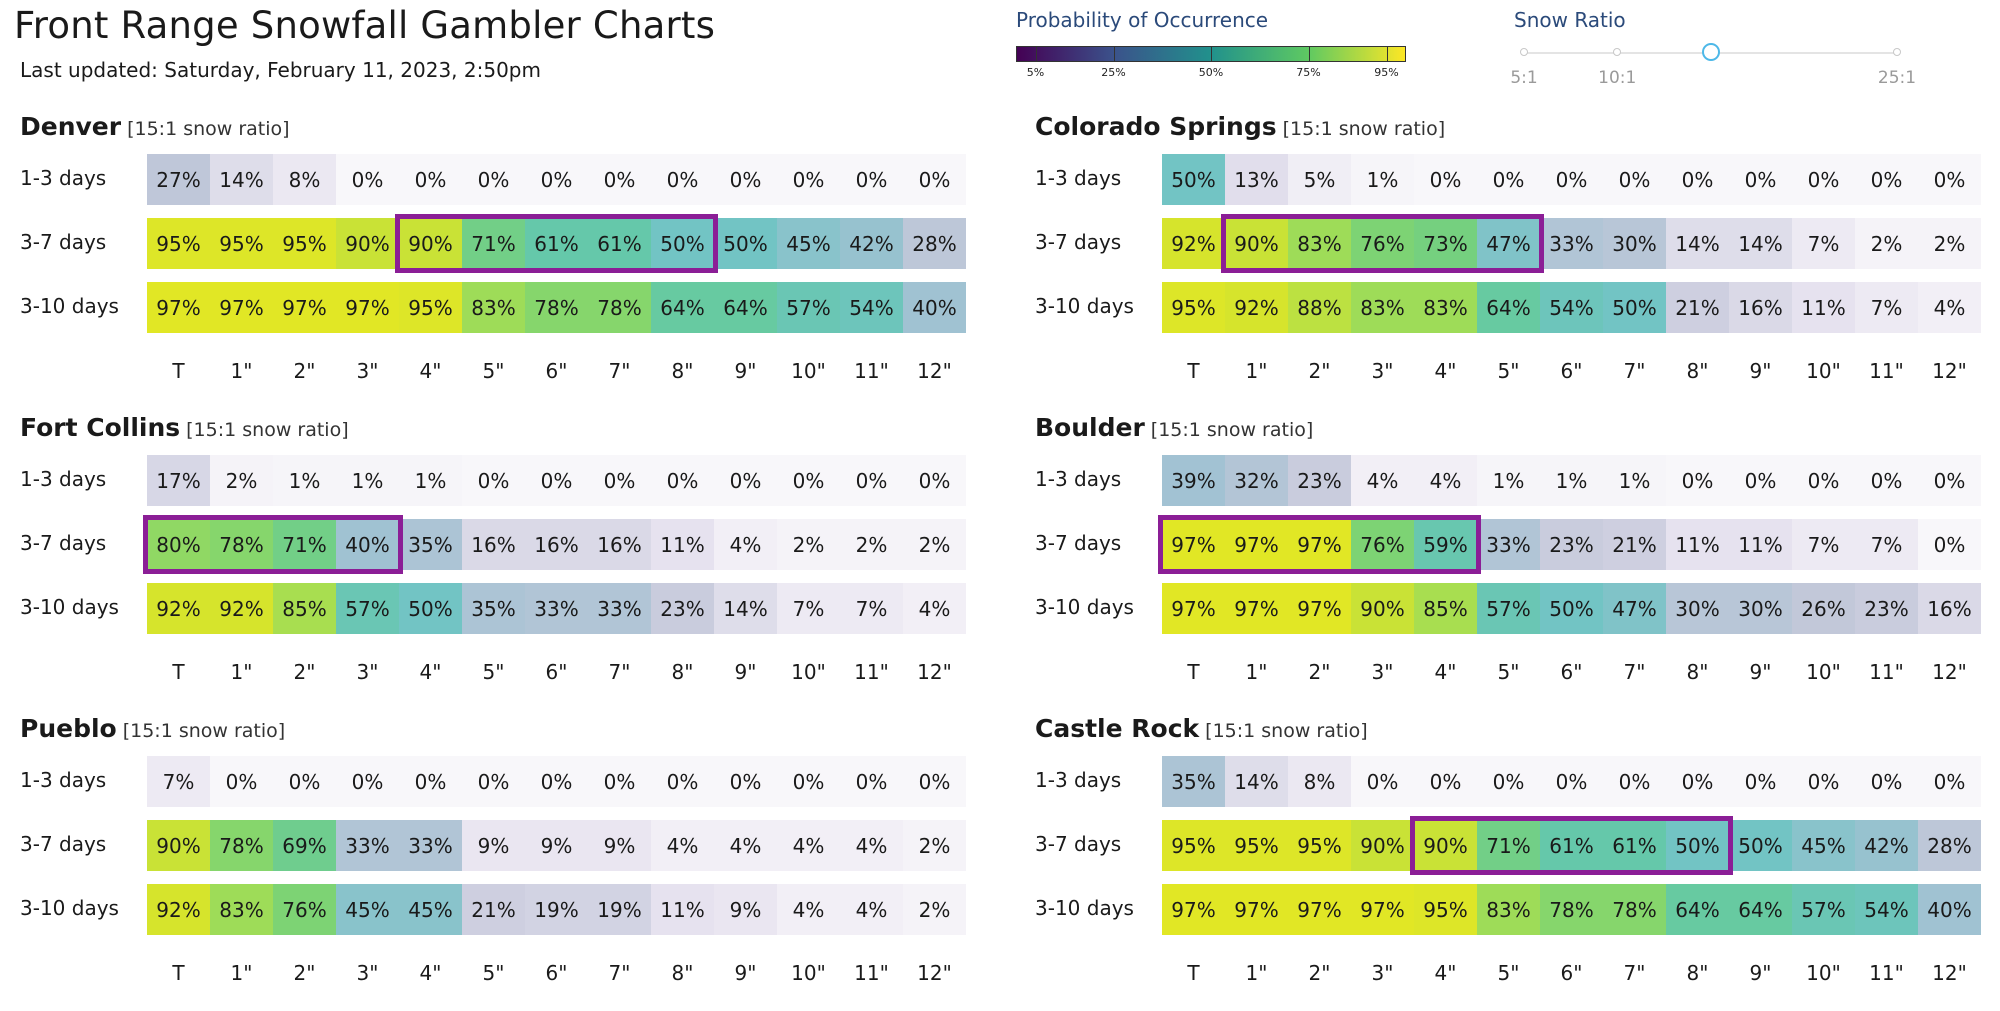 The height and width of the screenshot is (1011, 2000). I want to click on row-label: 3-10 days, so click(1084, 908).